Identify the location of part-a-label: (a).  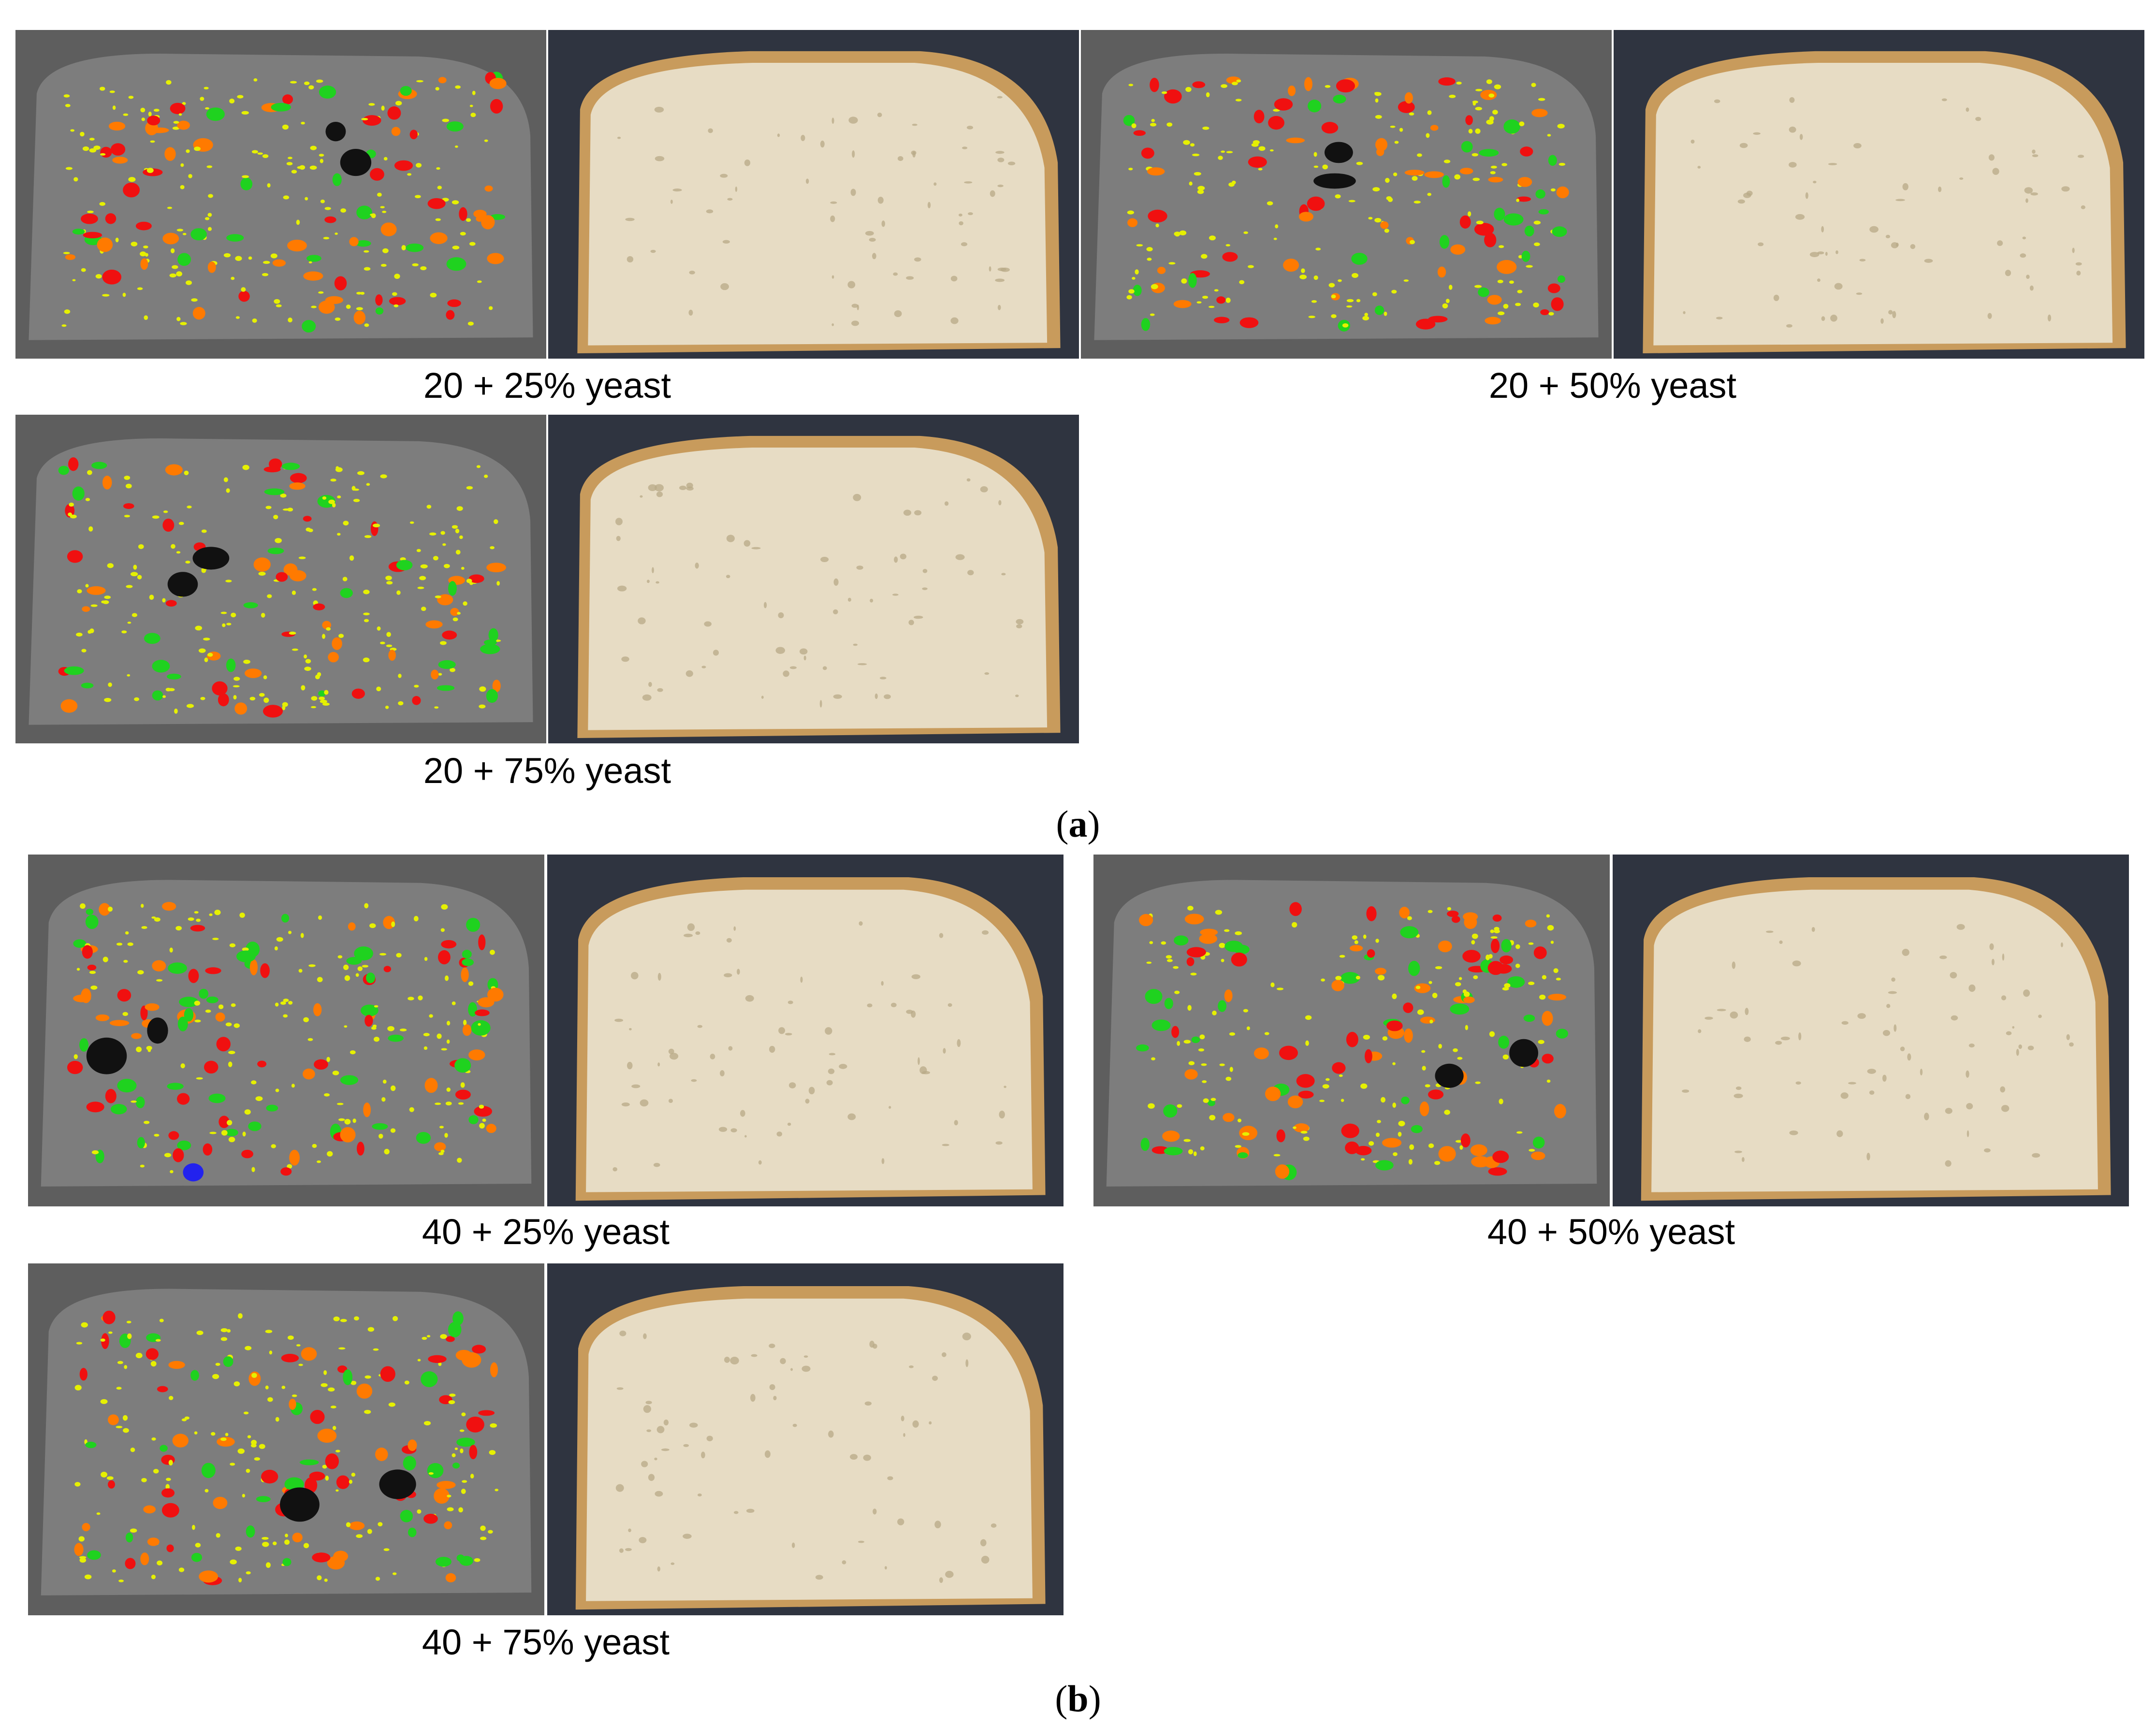
(1078, 824).